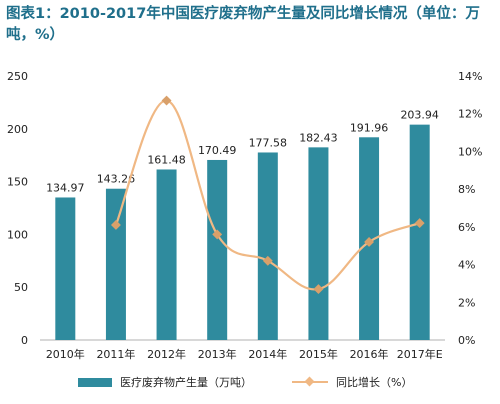 The image size is (500, 404). Describe the element at coordinates (268, 142) in the screenshot. I see `bar-data-label: 177.58` at that location.